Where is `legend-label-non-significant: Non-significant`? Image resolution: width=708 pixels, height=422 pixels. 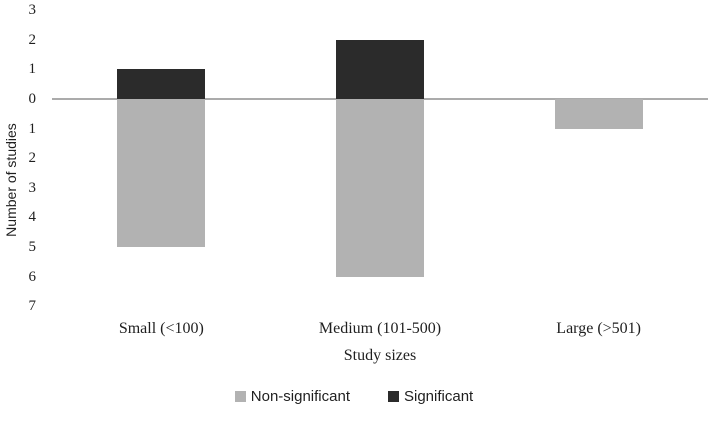
legend-label-non-significant: Non-significant is located at coordinates (300, 396).